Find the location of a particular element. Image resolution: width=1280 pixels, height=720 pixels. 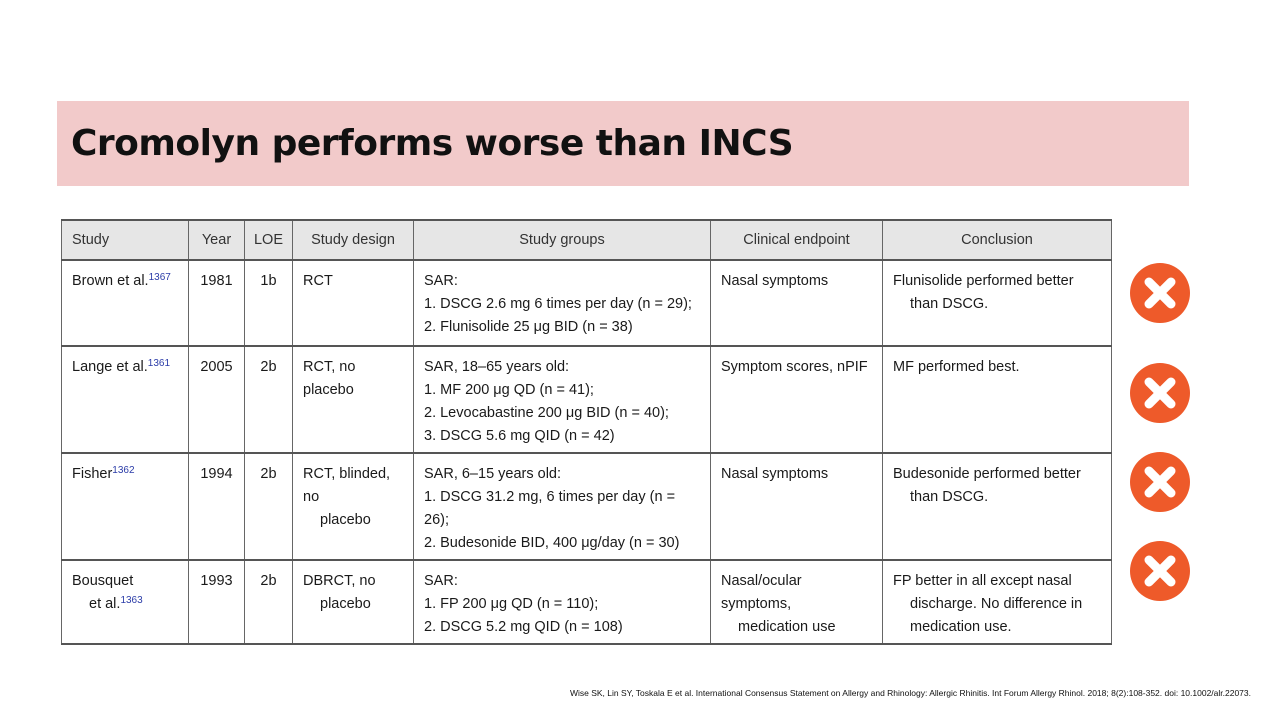

conclusion-line: discharge. No difference in is located at coordinates (996, 604).